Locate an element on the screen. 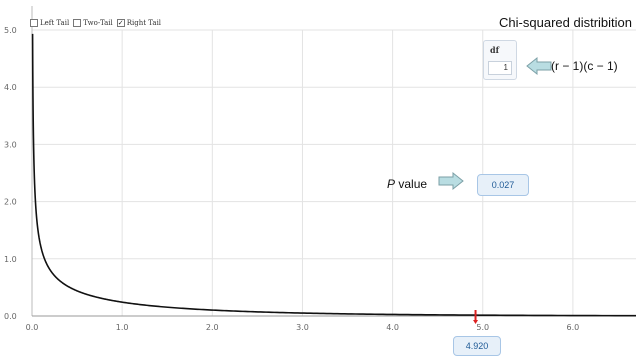  p-value-output: 0.027 is located at coordinates (503, 185).